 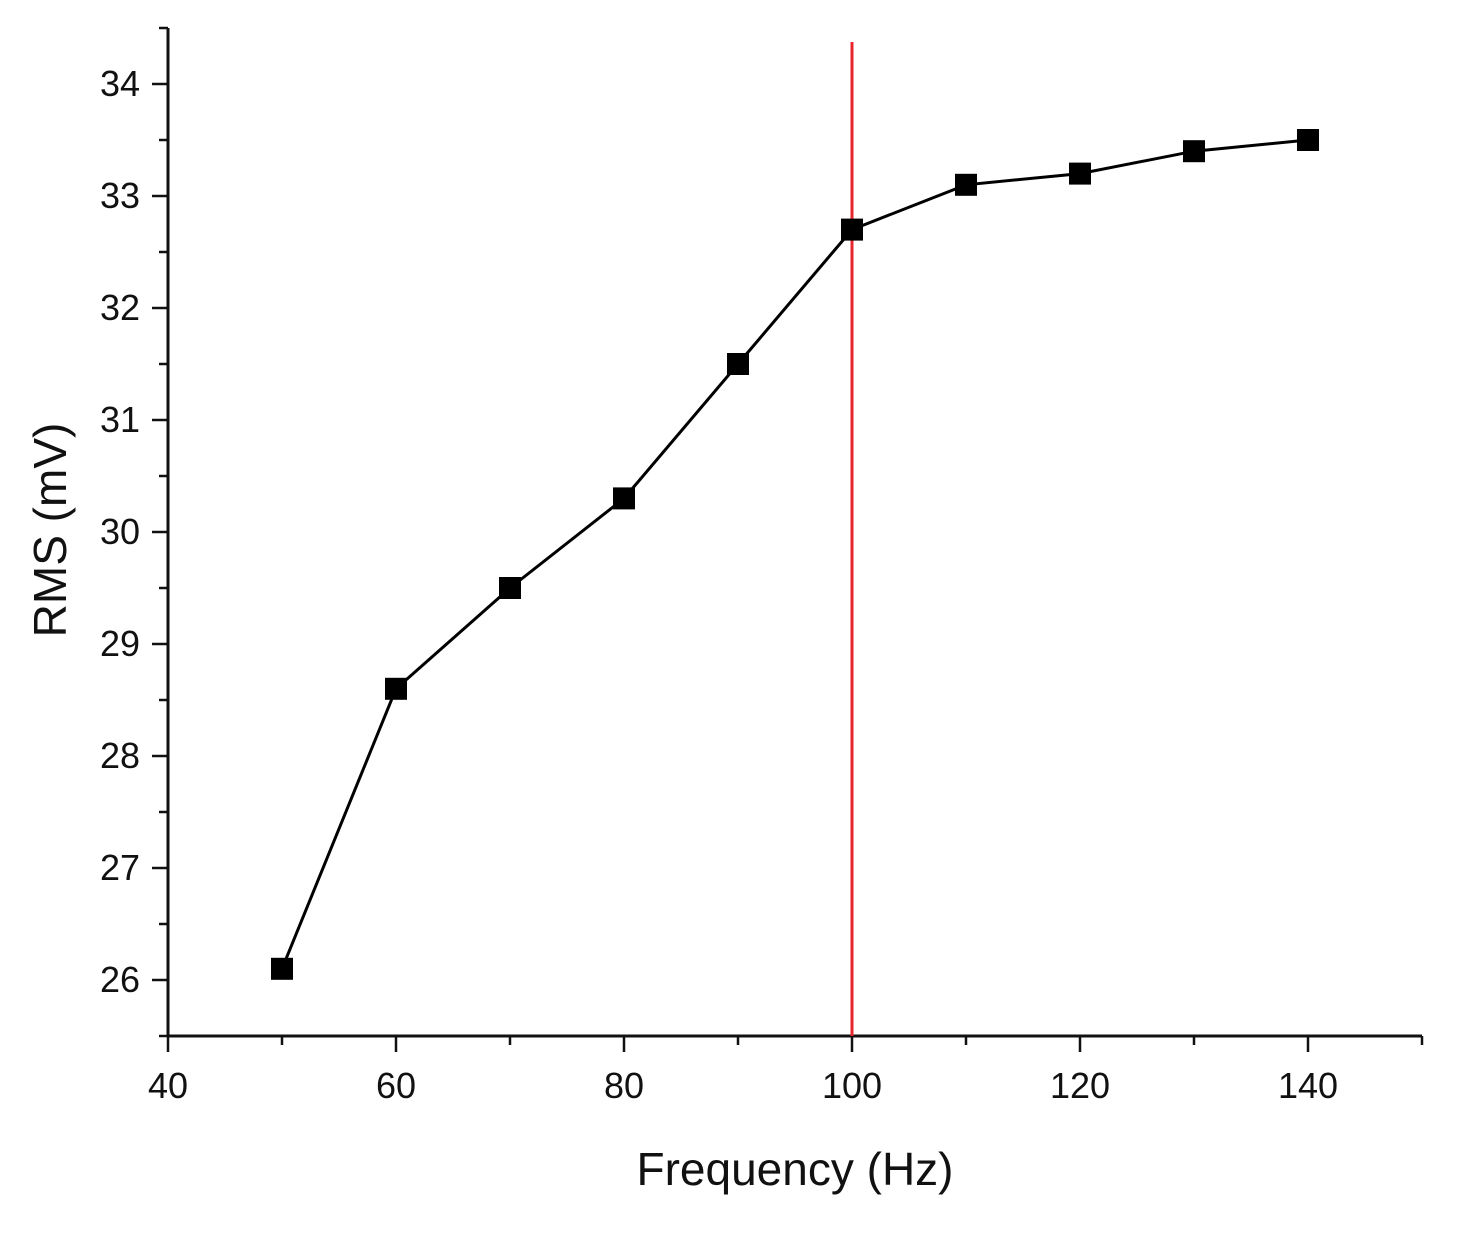 I want to click on y-tick-label: 32, so click(x=120, y=307).